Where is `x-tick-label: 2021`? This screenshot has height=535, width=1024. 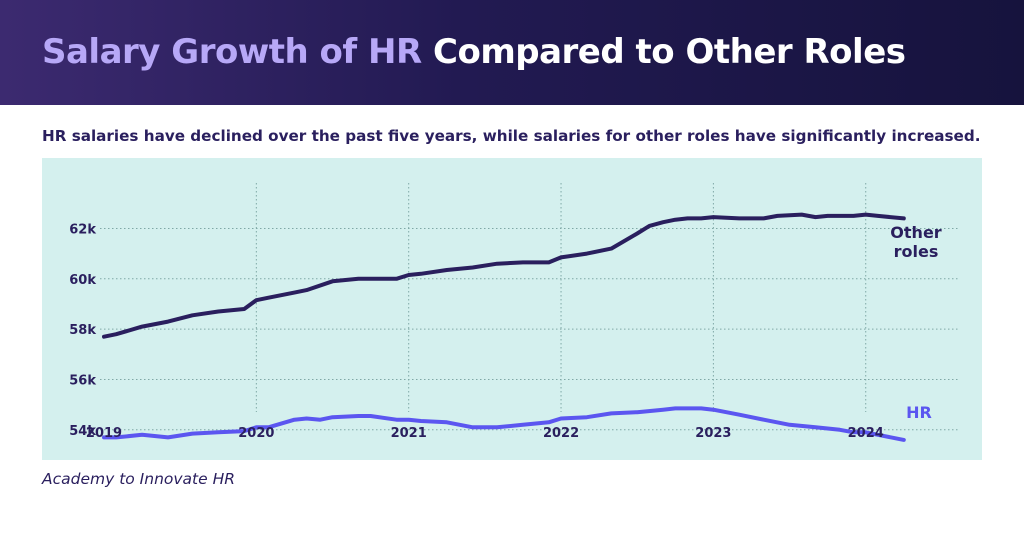 x-tick-label: 2021 is located at coordinates (409, 433).